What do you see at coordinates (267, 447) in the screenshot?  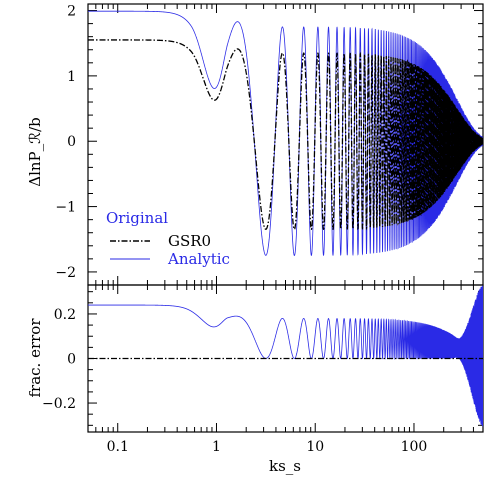 I see `bottom-xtick-labels: 0.1 1 10 100` at bounding box center [267, 447].